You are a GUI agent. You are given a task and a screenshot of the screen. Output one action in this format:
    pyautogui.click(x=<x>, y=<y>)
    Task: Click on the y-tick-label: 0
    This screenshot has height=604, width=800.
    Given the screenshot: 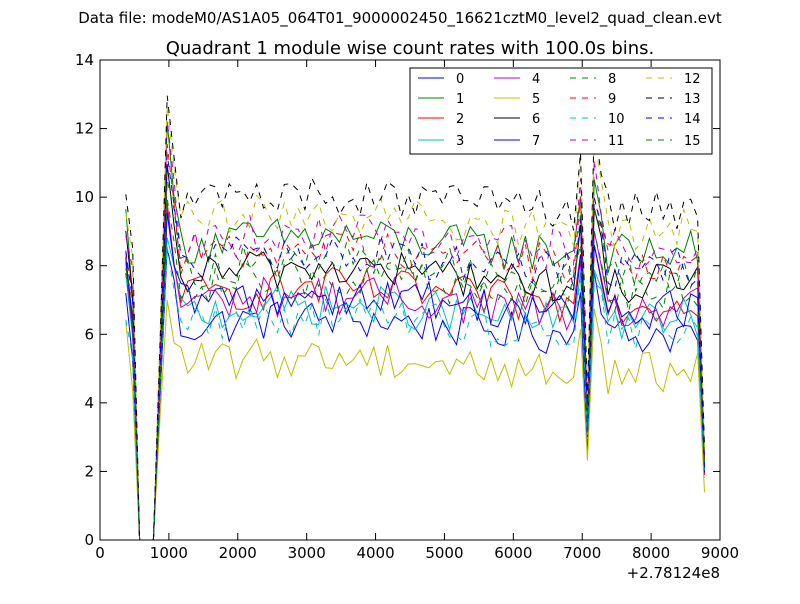 What is the action you would take?
    pyautogui.click(x=89, y=540)
    